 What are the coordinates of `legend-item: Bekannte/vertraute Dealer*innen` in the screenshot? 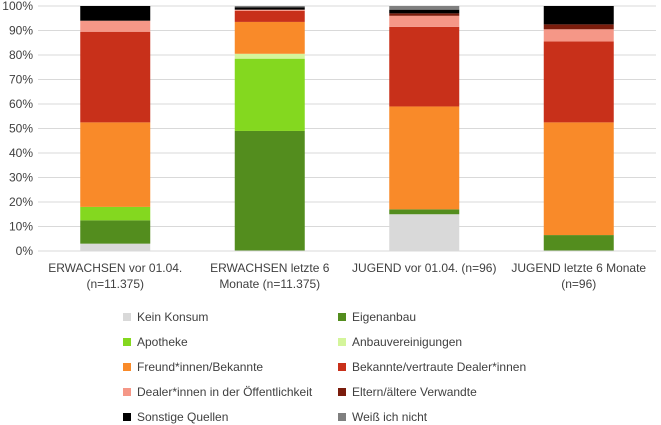 It's located at (432, 367).